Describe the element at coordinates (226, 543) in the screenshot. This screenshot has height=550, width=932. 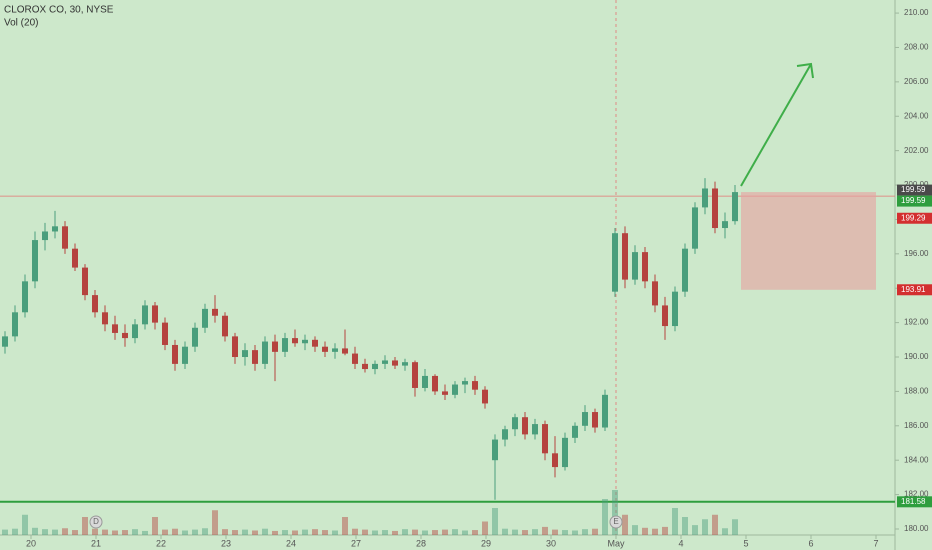
I see `x-tick-label: 23` at that location.